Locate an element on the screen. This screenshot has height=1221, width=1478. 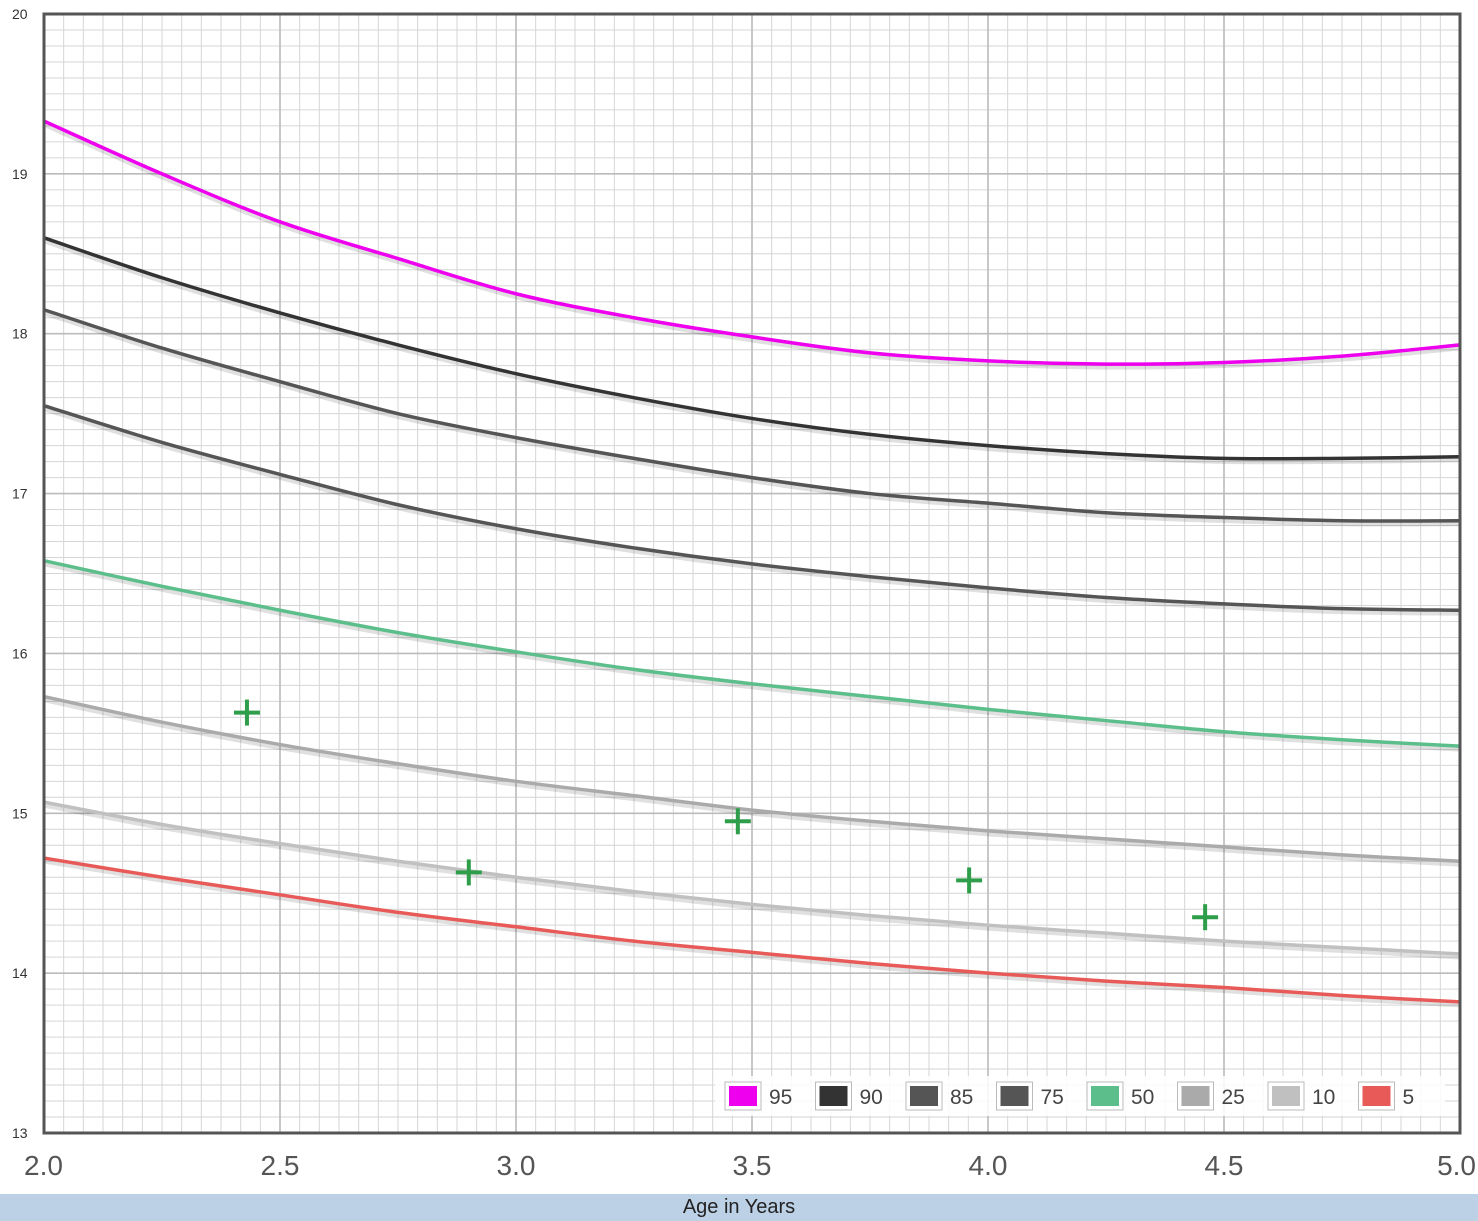
legend-label: 85 is located at coordinates (961, 1097).